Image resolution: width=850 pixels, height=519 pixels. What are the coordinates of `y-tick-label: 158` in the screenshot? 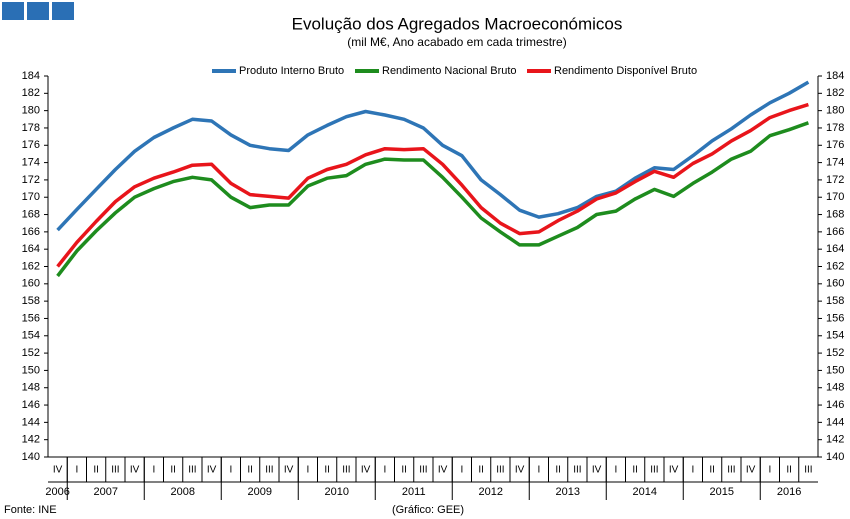 It's located at (31, 301).